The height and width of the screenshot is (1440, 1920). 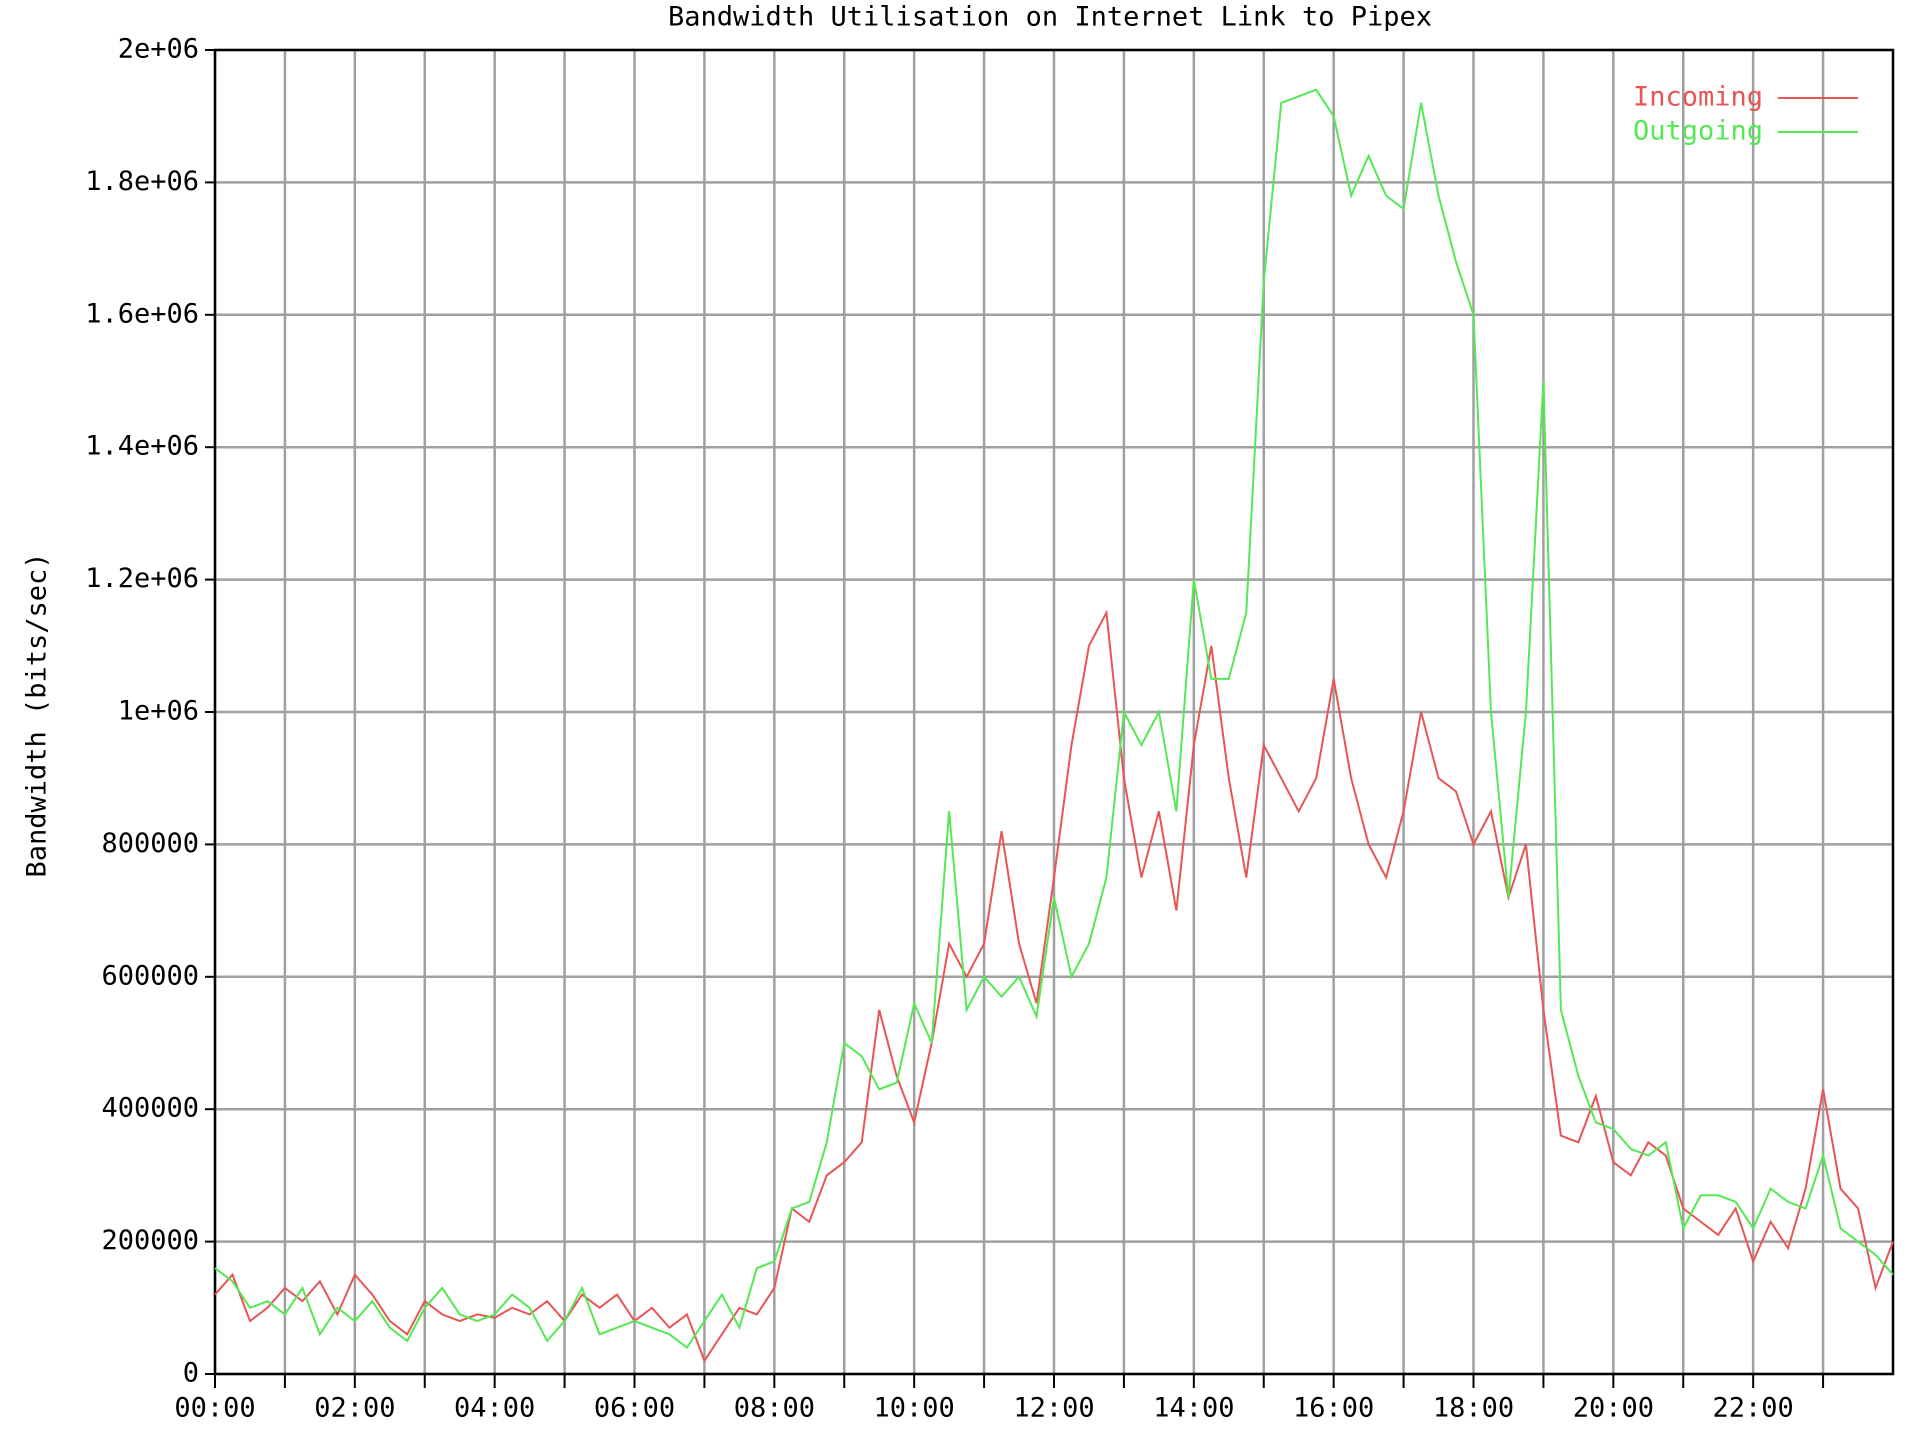 I want to click on x-tick-label: 00:00, so click(x=214, y=1408).